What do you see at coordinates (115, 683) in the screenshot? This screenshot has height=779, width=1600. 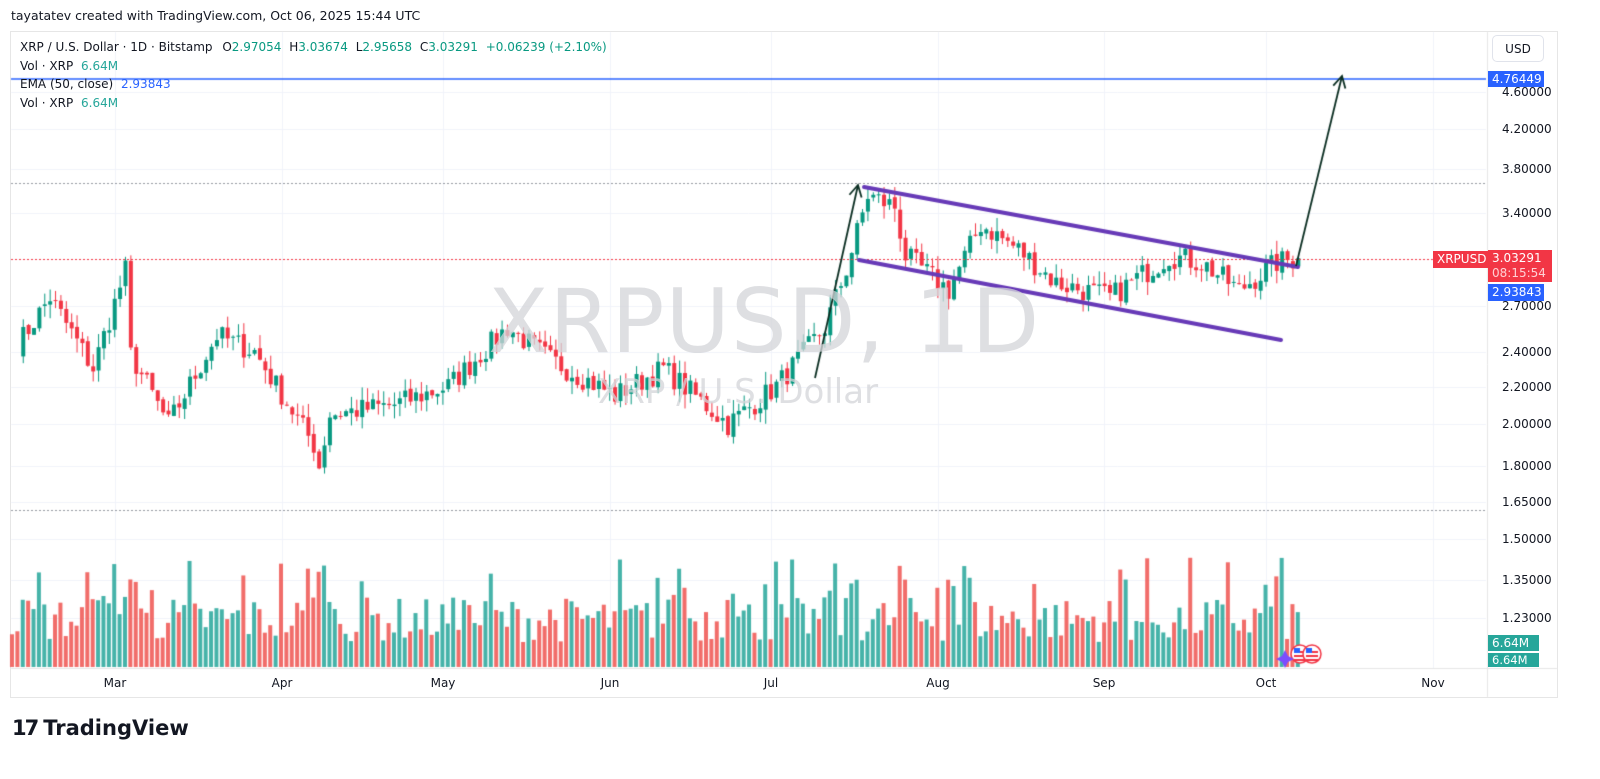 I see `time-axis-label: Mar` at bounding box center [115, 683].